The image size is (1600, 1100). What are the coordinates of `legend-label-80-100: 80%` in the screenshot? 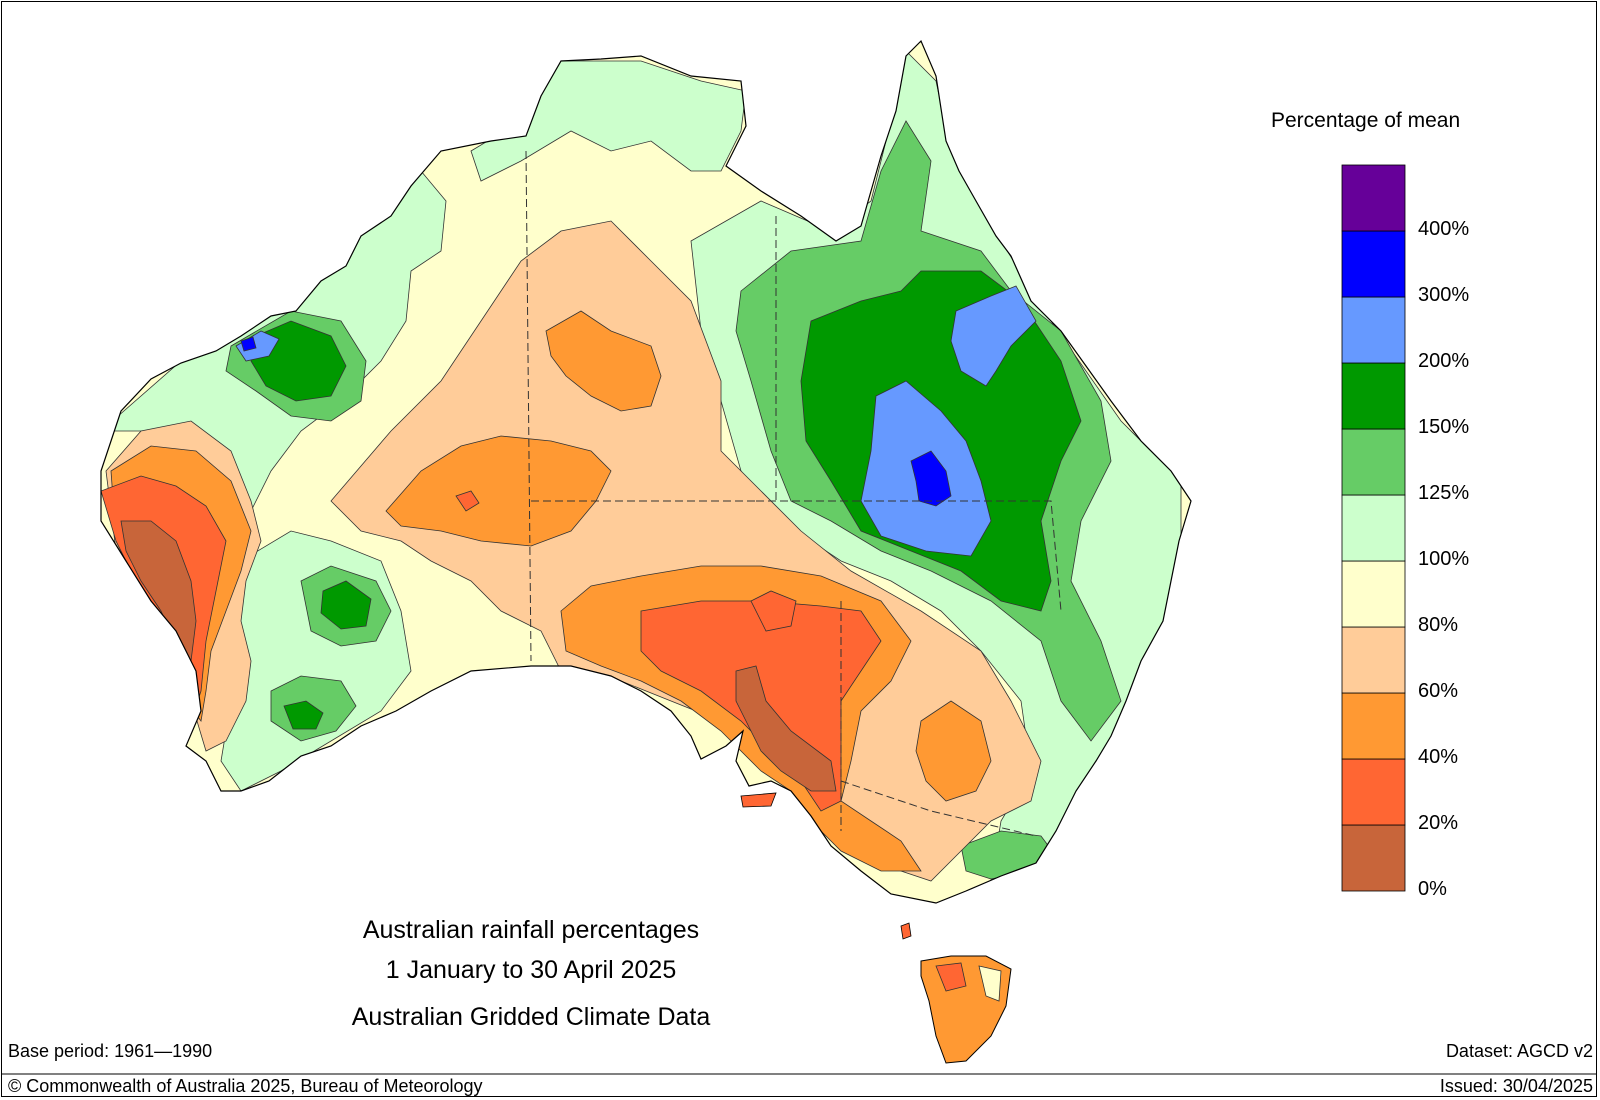 It's located at (1438, 625).